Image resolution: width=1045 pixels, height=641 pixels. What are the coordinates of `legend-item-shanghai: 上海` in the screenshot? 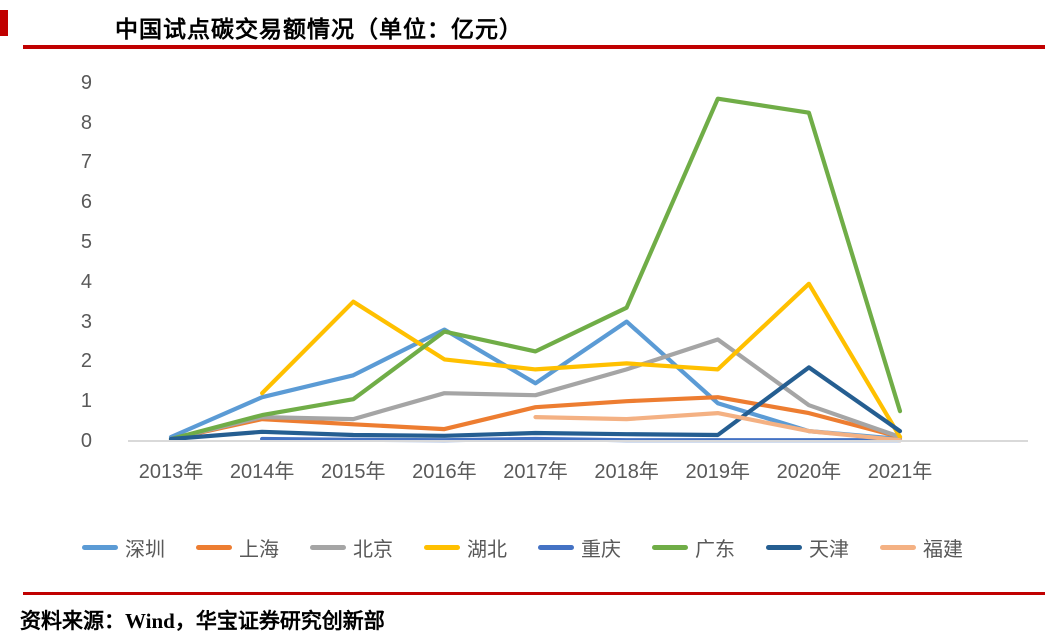 It's located at (237, 547).